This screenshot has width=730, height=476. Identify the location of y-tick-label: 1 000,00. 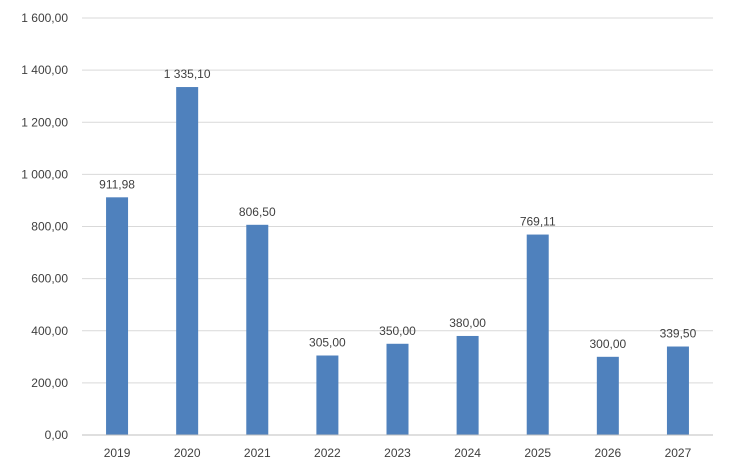
(44, 174).